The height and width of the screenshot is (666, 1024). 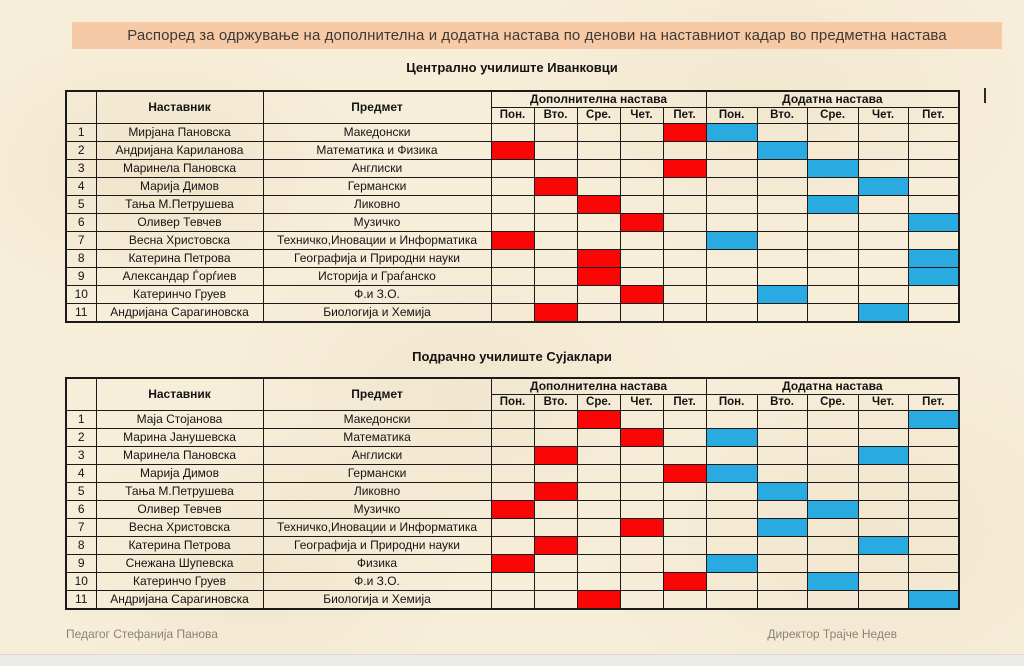 I want to click on row-number-cell: 2, so click(x=81, y=150).